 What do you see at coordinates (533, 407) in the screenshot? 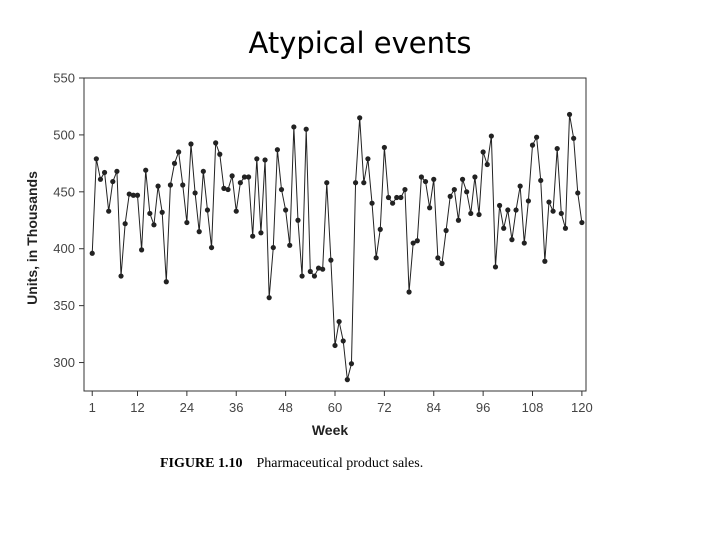
I see `x-tick-label: 108` at bounding box center [533, 407].